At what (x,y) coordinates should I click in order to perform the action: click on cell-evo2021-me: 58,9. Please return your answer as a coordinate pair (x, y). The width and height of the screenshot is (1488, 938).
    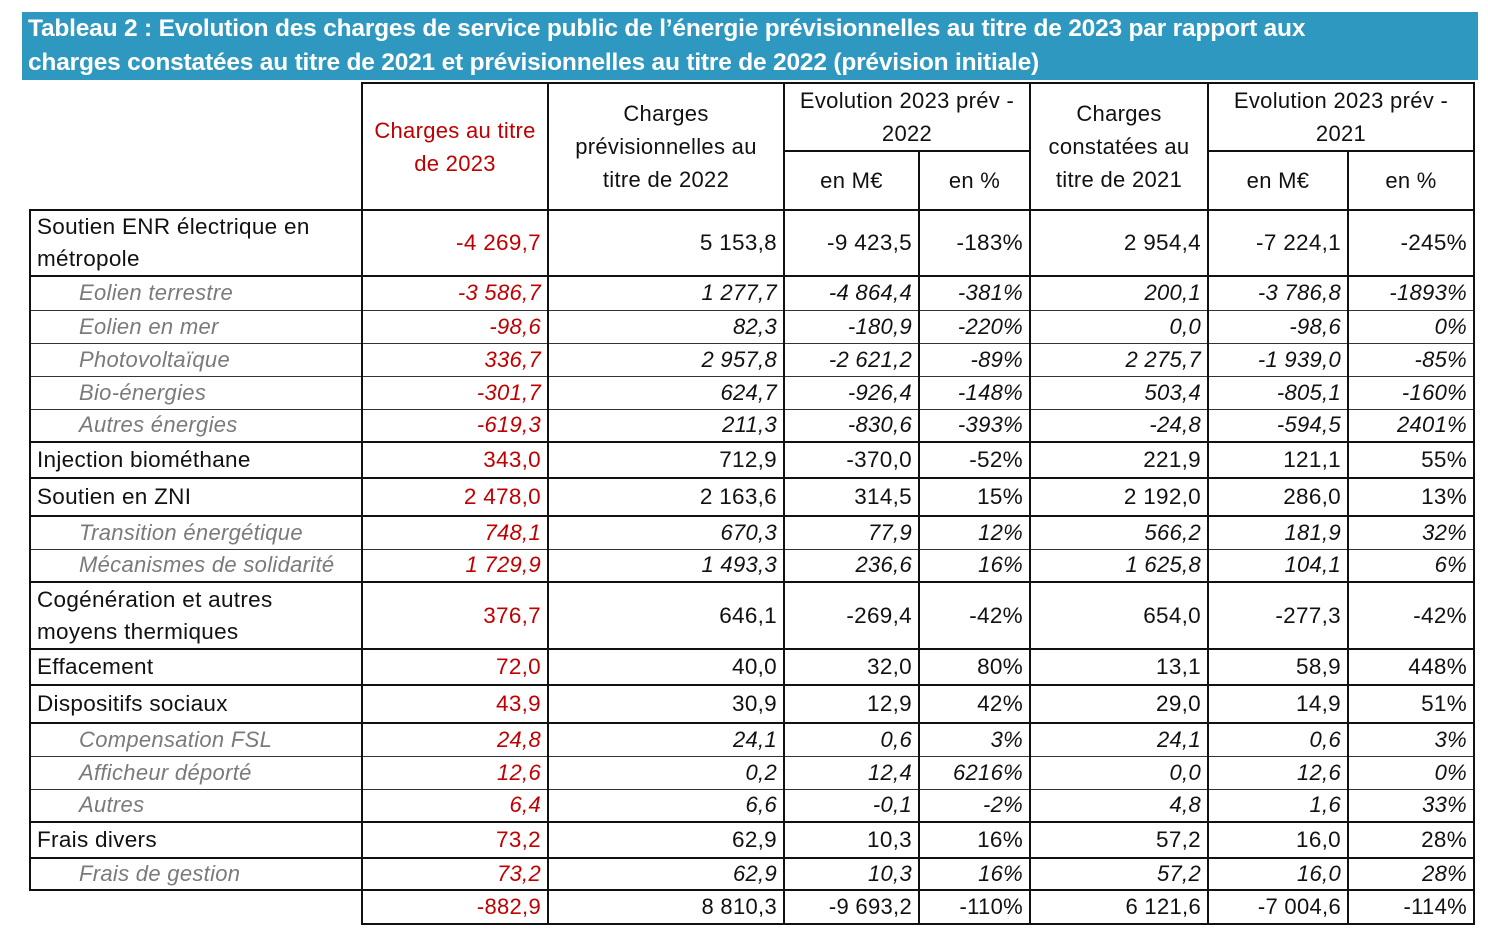
    Looking at the image, I should click on (1278, 667).